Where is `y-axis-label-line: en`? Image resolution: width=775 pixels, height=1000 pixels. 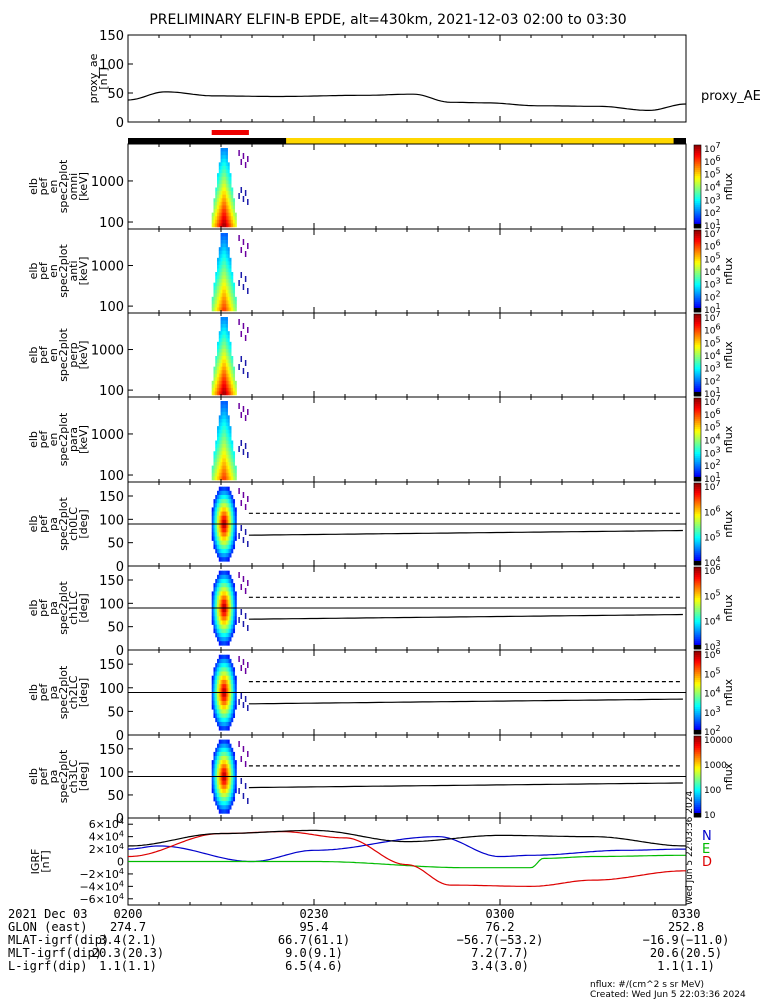
y-axis-label-line: en is located at coordinates (53, 440).